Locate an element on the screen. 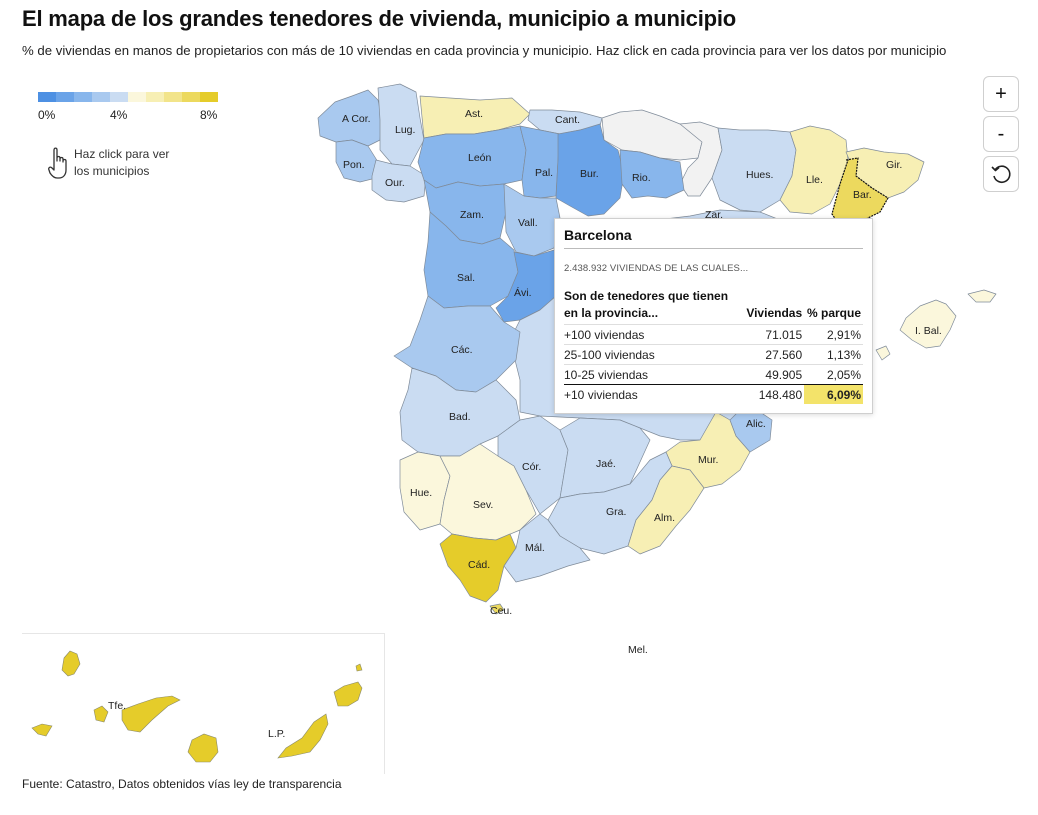 Image resolution: width=1038 pixels, height=815 pixels. label-las-palmas: L.P. is located at coordinates (276, 734).